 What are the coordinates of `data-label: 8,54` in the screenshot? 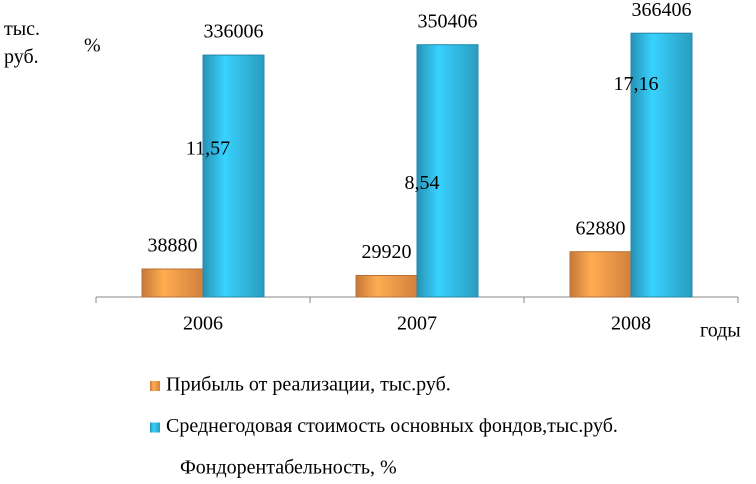 It's located at (422, 183).